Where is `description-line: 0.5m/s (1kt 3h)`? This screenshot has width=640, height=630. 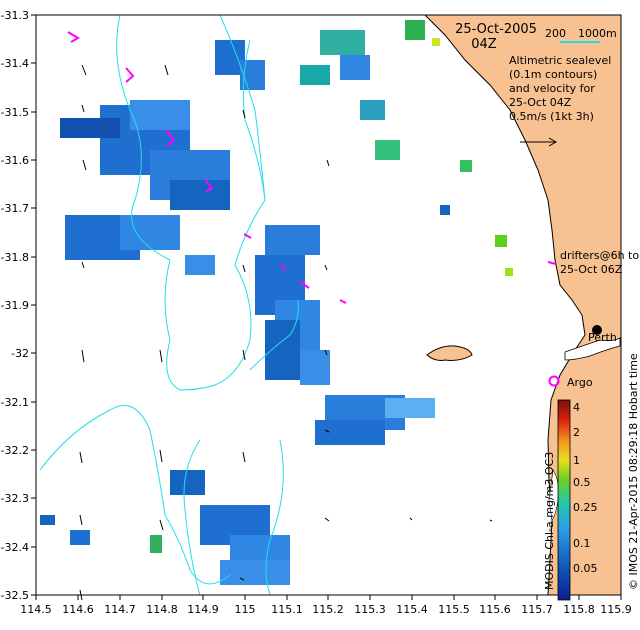
description-line: 0.5m/s (1kt 3h) is located at coordinates (551, 116).